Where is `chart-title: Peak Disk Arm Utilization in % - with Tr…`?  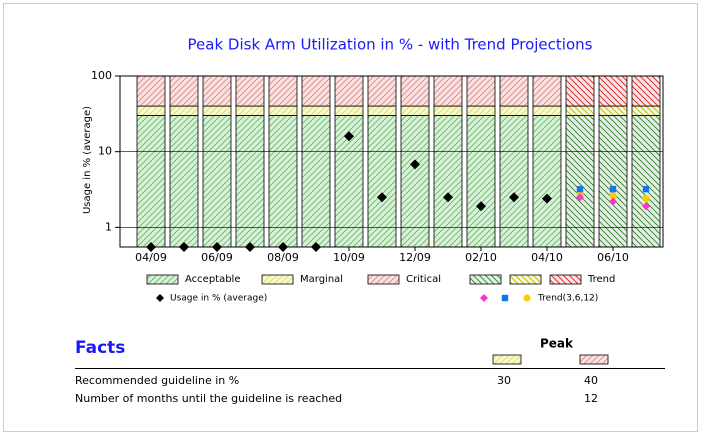
chart-title: Peak Disk Arm Utilization in % - with Tr… is located at coordinates (390, 45).